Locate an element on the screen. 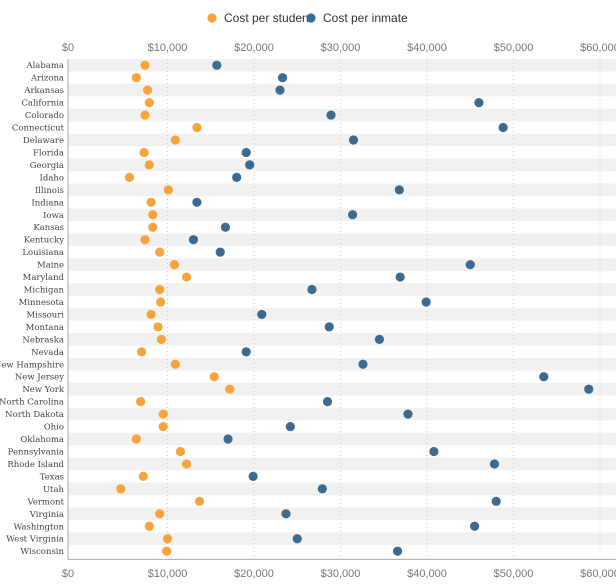 This screenshot has height=587, width=616. state-label: Indiana is located at coordinates (47, 203).